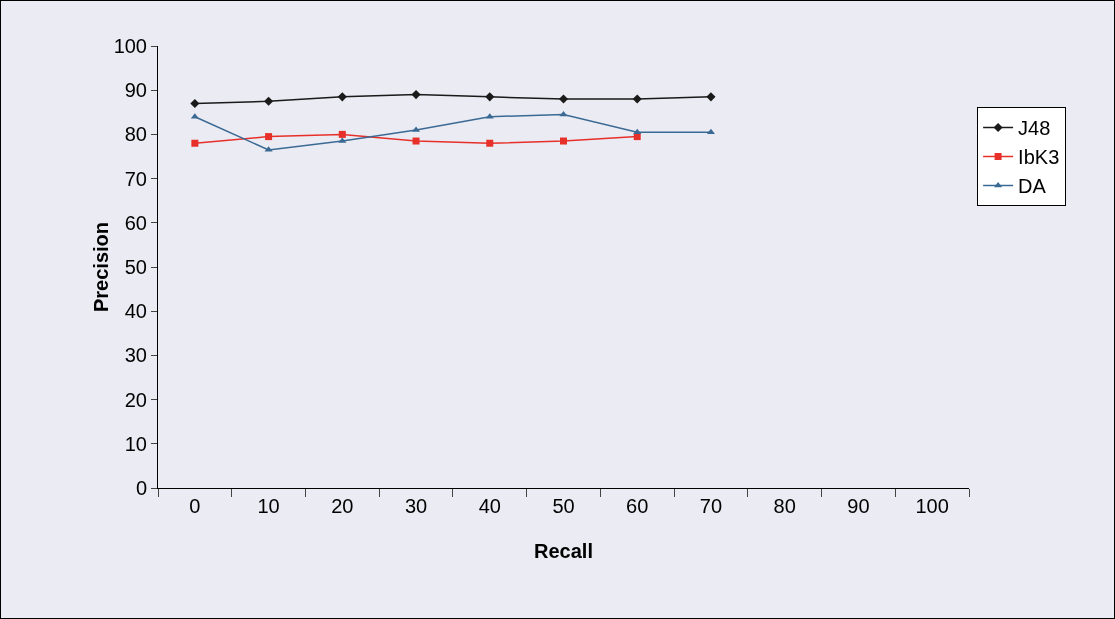 Image resolution: width=1115 pixels, height=619 pixels. What do you see at coordinates (858, 506) in the screenshot?
I see `x-tick-label: 90` at bounding box center [858, 506].